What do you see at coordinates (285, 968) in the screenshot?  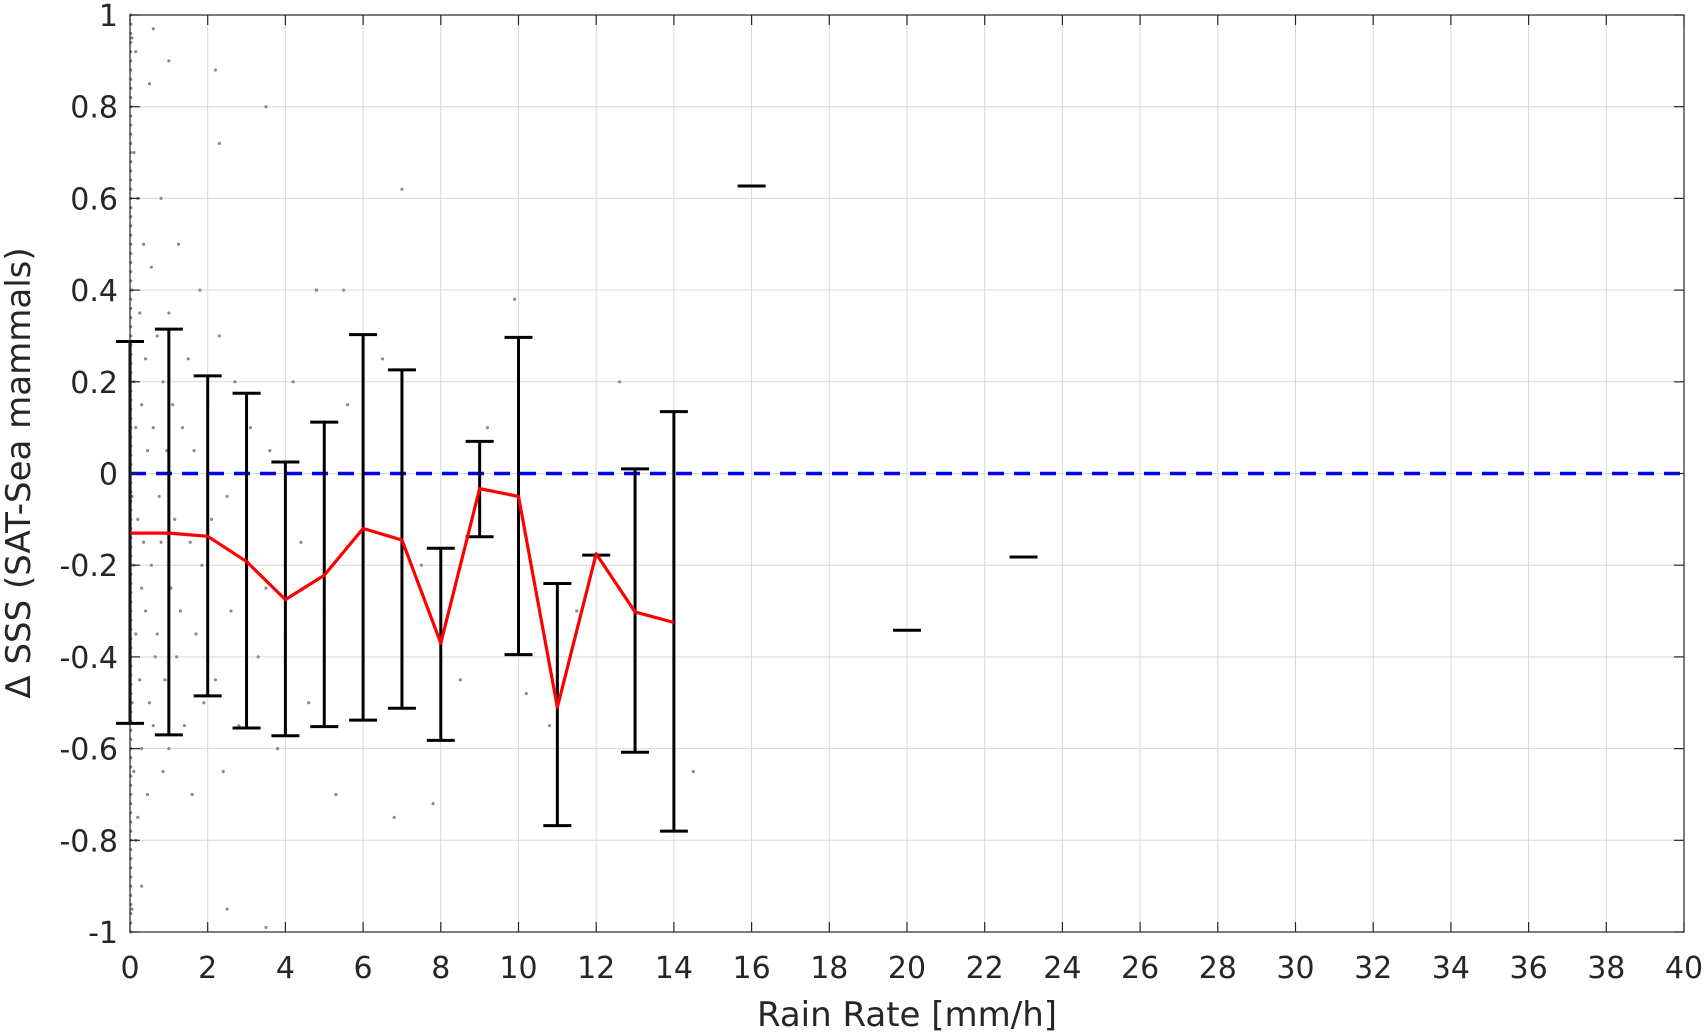 I see `x-tick-label: 4` at bounding box center [285, 968].